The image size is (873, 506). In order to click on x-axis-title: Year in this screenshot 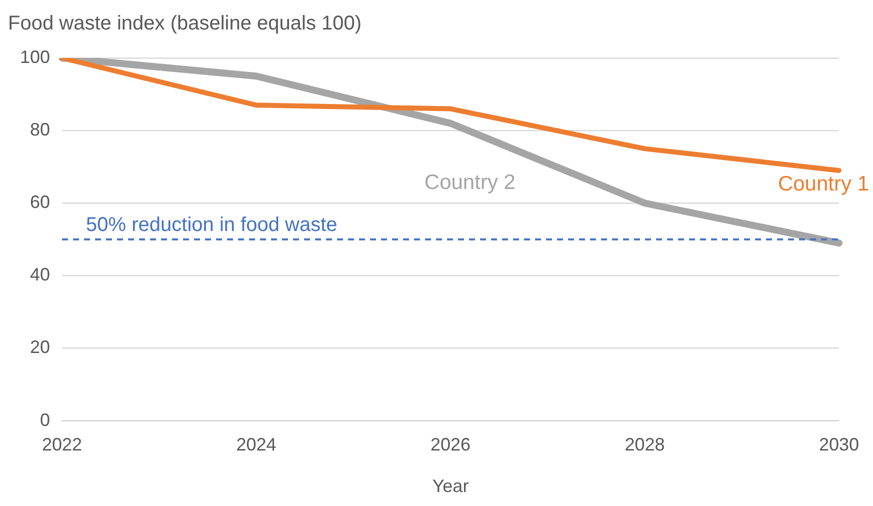, I will do `click(450, 486)`.